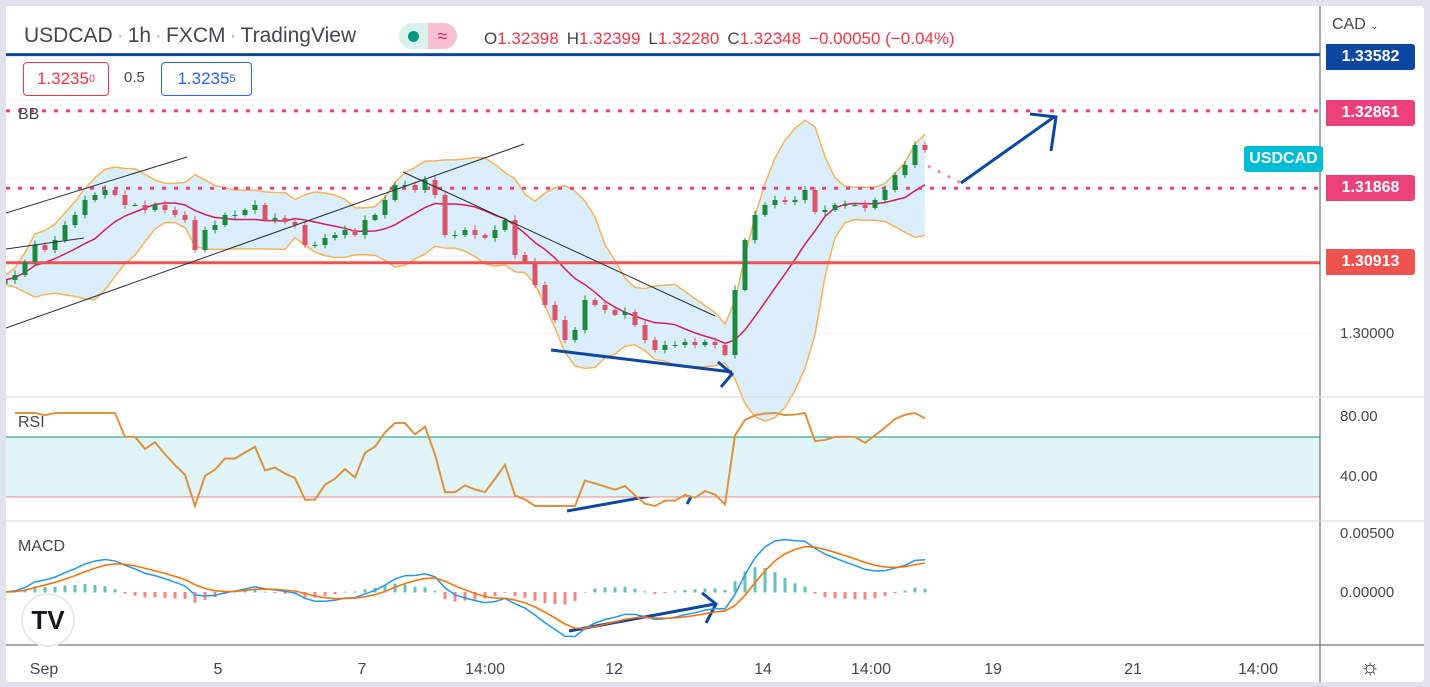 The height and width of the screenshot is (687, 1430). I want to click on tradingview-logo: TV, so click(48, 620).